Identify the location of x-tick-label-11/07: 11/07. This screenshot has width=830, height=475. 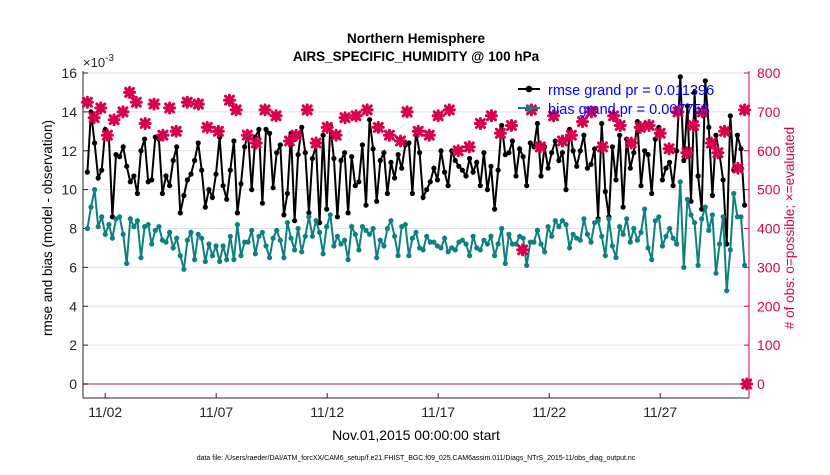
(216, 412).